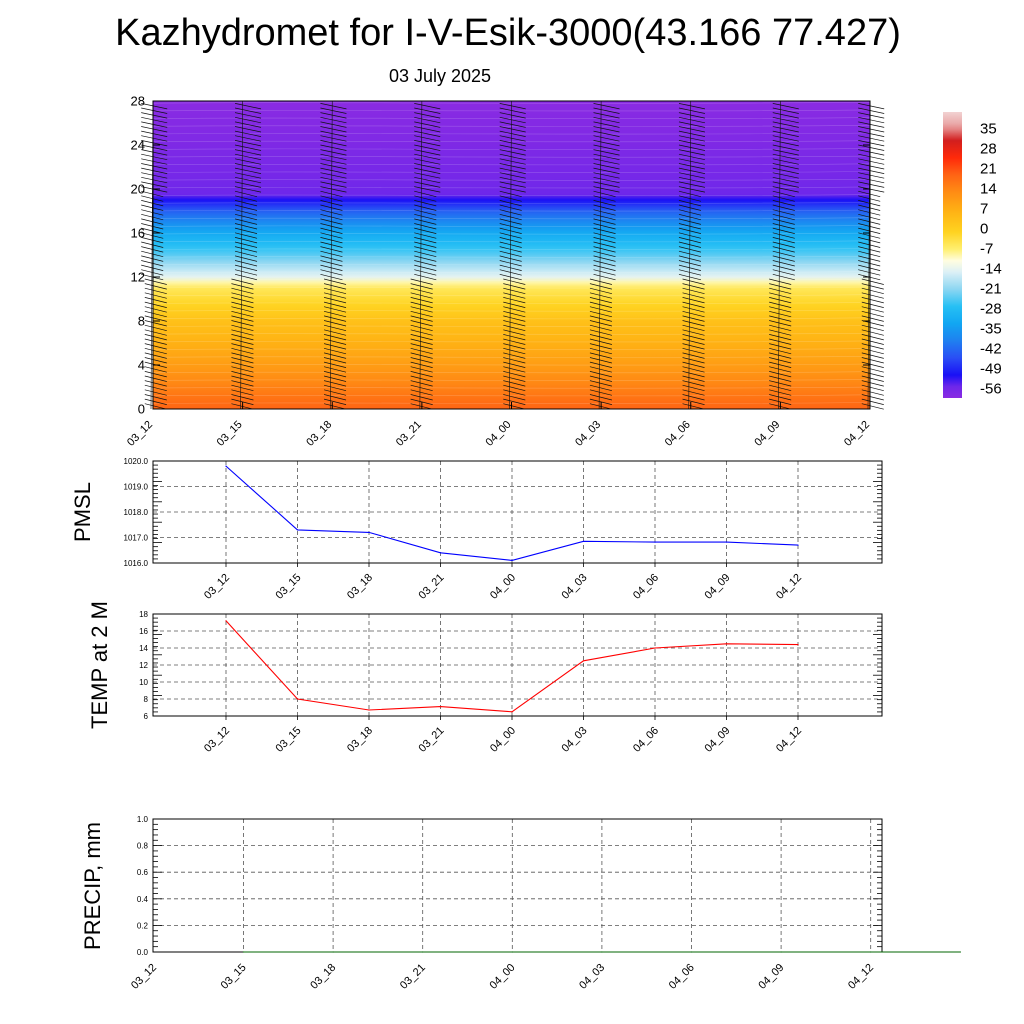 This screenshot has width=1024, height=1024. I want to click on colorbar-label: 28, so click(988, 148).